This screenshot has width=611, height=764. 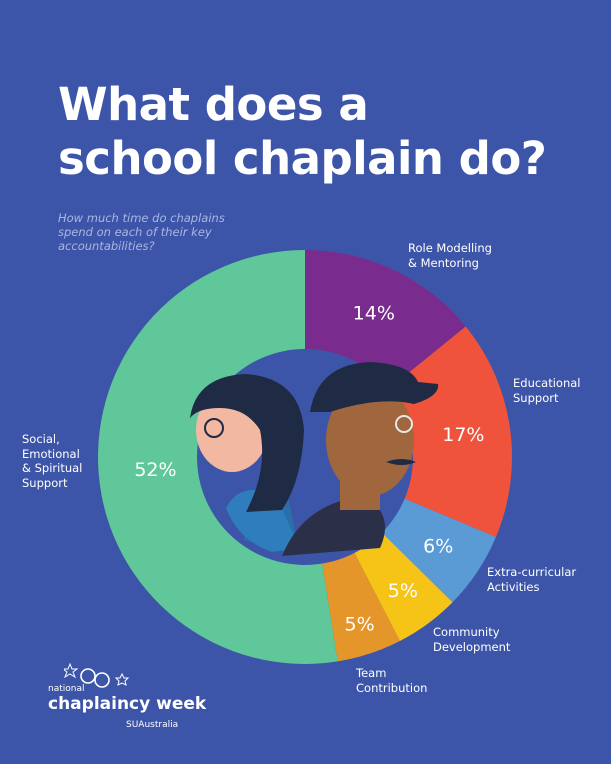 I want to click on logo-text-small: national, so click(x=66, y=689).